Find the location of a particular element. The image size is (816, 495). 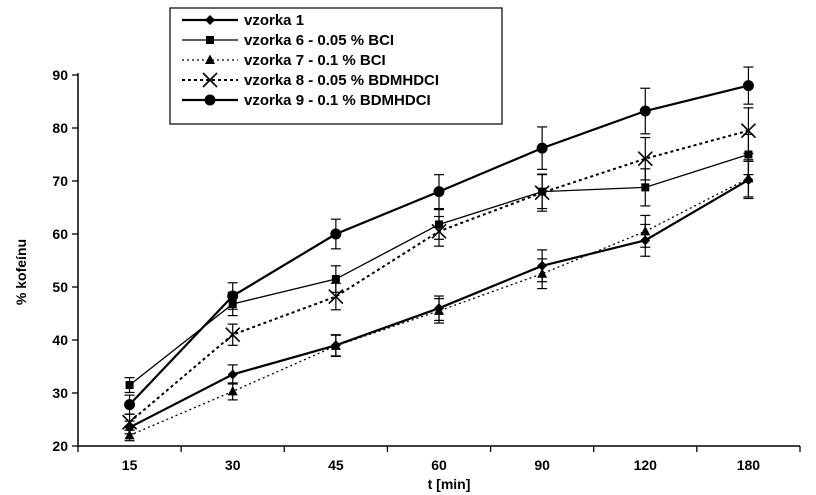

y-tick-label: 80 is located at coordinates (60, 128).